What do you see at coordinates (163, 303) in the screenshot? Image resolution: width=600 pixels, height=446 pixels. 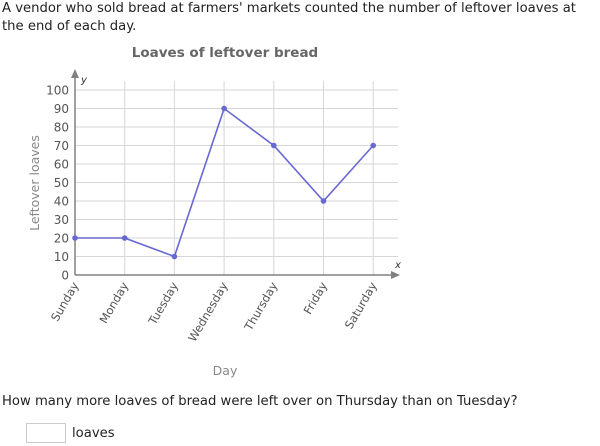 I see `x-tick-label: Tuesday` at bounding box center [163, 303].